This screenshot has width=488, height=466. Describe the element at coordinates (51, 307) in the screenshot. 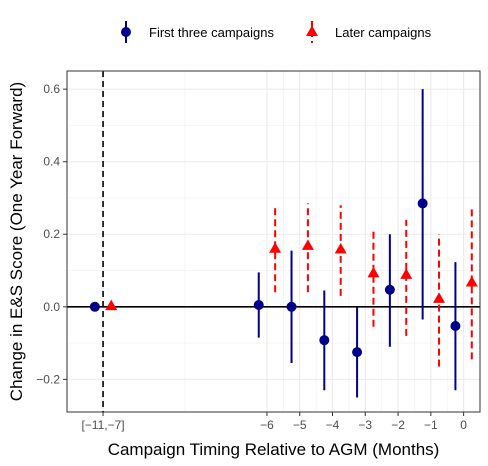

I see `y-tick-label: 0.0` at that location.